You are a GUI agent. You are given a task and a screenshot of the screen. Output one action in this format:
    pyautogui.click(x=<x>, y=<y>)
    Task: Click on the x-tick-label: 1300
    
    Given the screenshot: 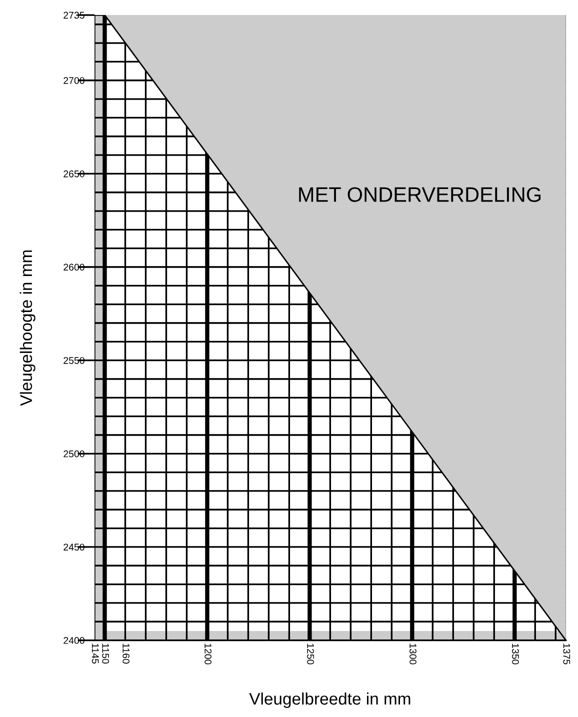 What is the action you would take?
    pyautogui.click(x=413, y=654)
    